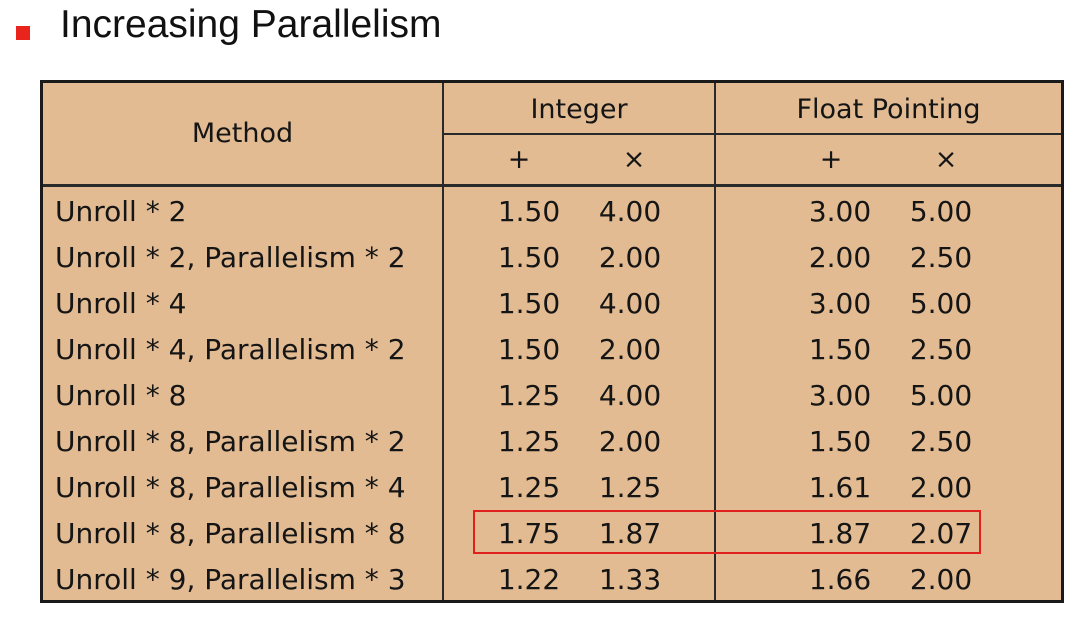 The image size is (1088, 627). Describe the element at coordinates (23, 33) in the screenshot. I see `bullet-icon` at that location.